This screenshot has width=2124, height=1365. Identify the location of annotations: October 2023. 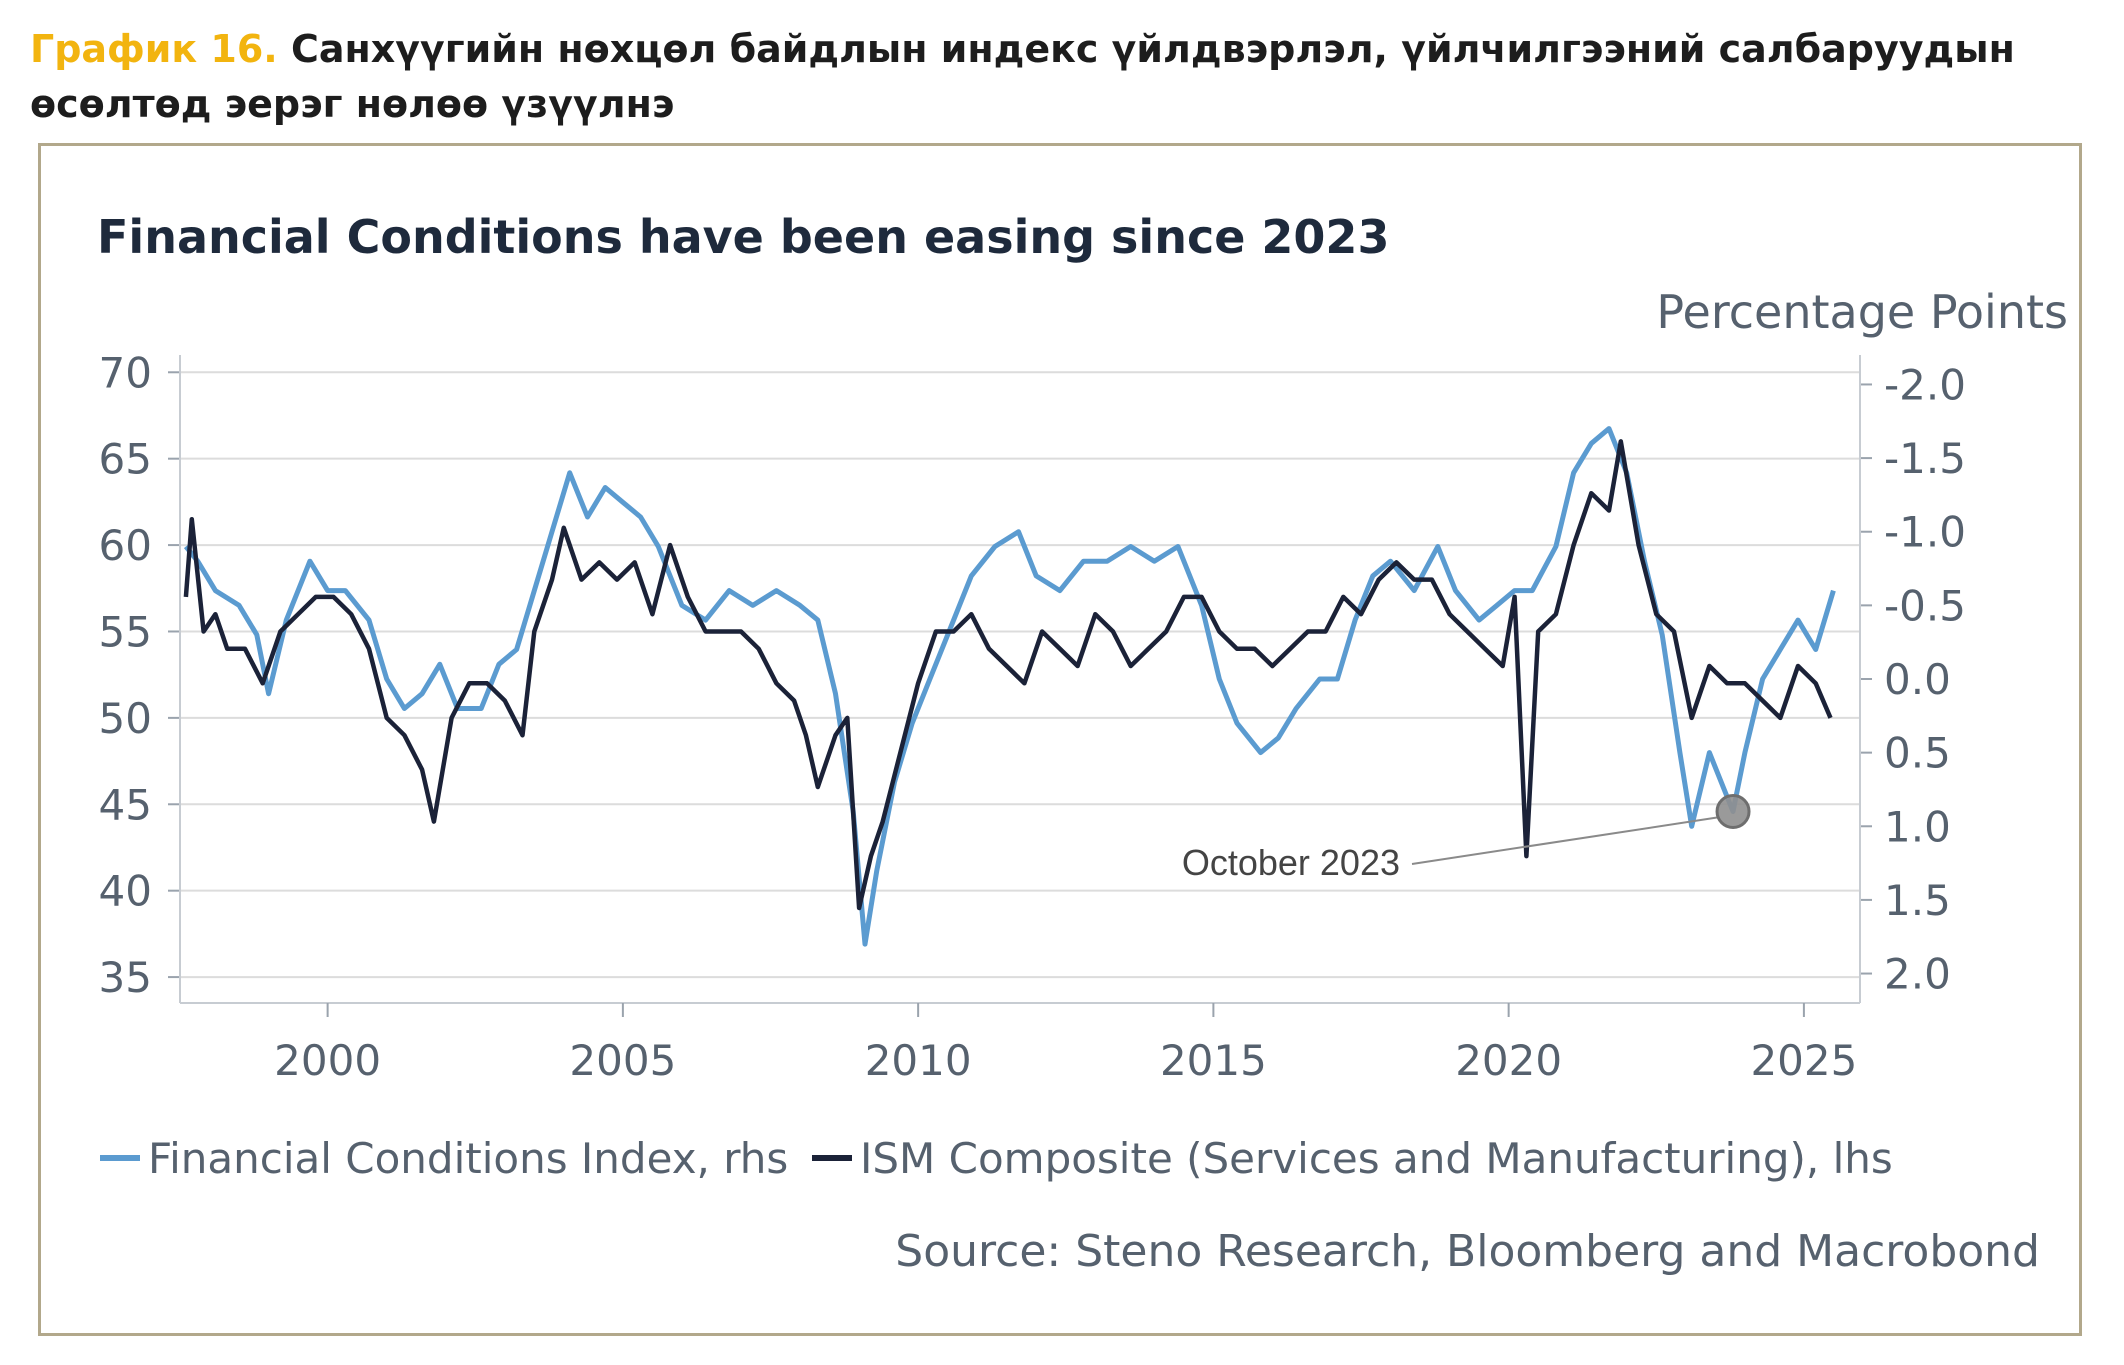
(1466, 838).